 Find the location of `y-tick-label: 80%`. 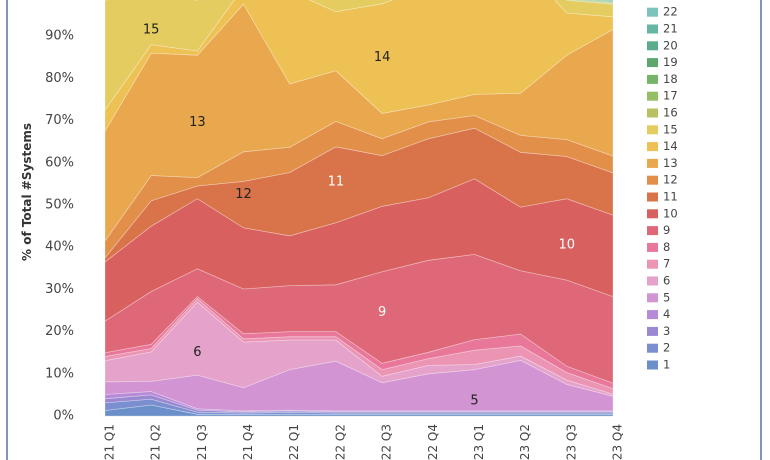

y-tick-label: 80% is located at coordinates (59, 78).